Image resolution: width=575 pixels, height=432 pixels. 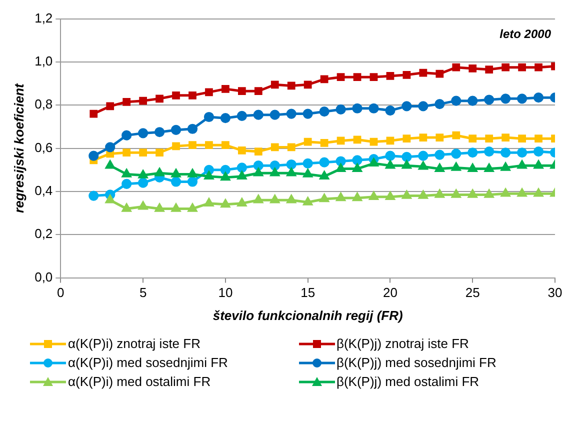 I want to click on legend-label: α(K(P)i) znotraj iste FR, so click(x=134, y=343).